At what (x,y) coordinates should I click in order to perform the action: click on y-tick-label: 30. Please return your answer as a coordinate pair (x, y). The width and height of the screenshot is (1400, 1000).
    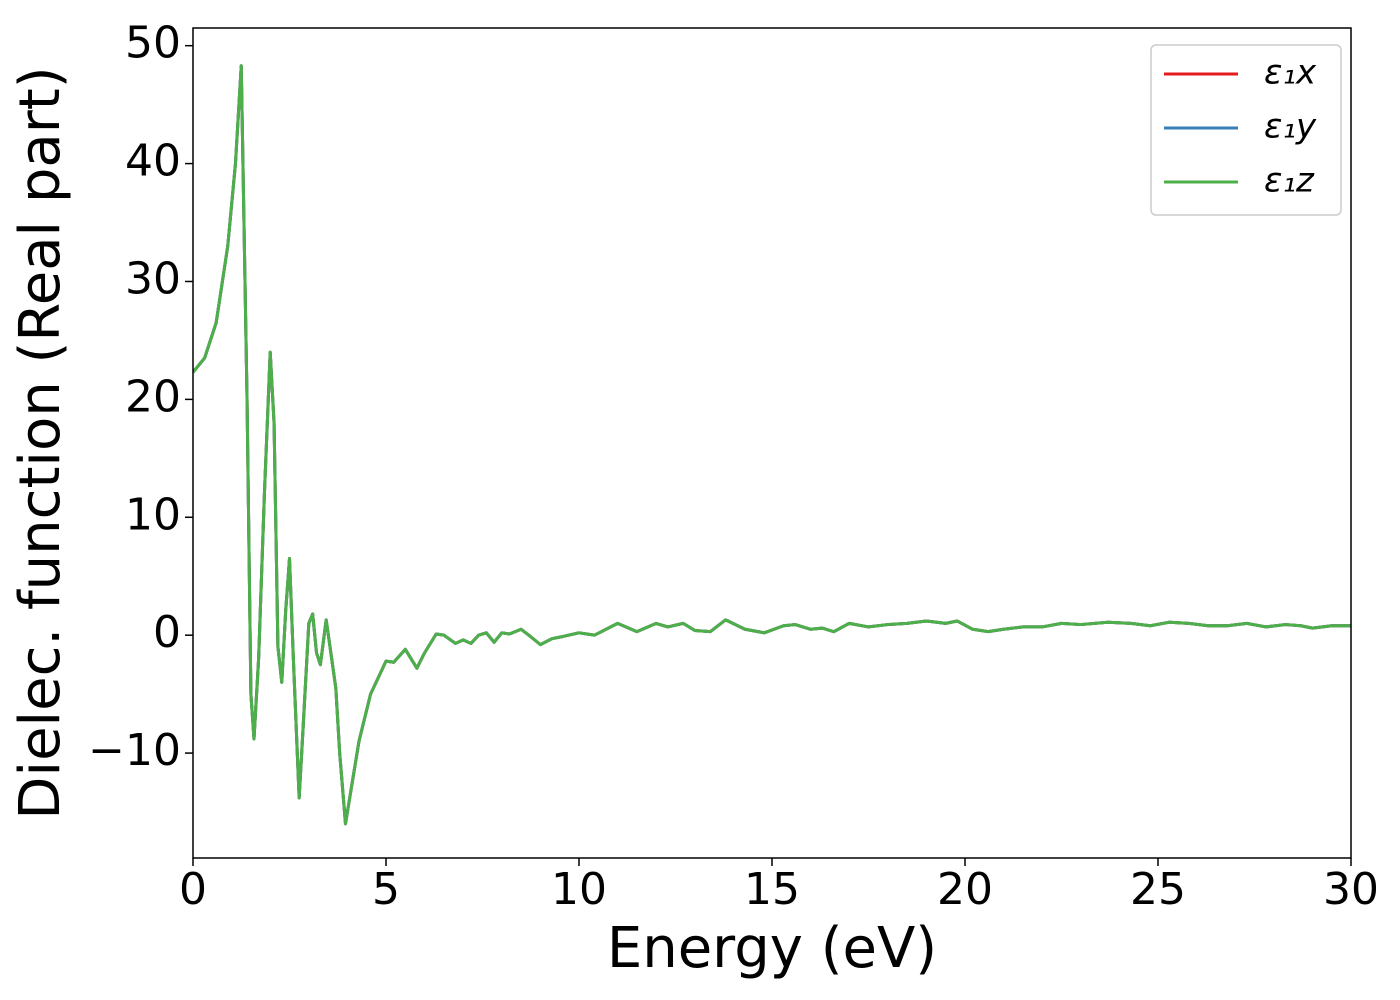
    Looking at the image, I should click on (153, 278).